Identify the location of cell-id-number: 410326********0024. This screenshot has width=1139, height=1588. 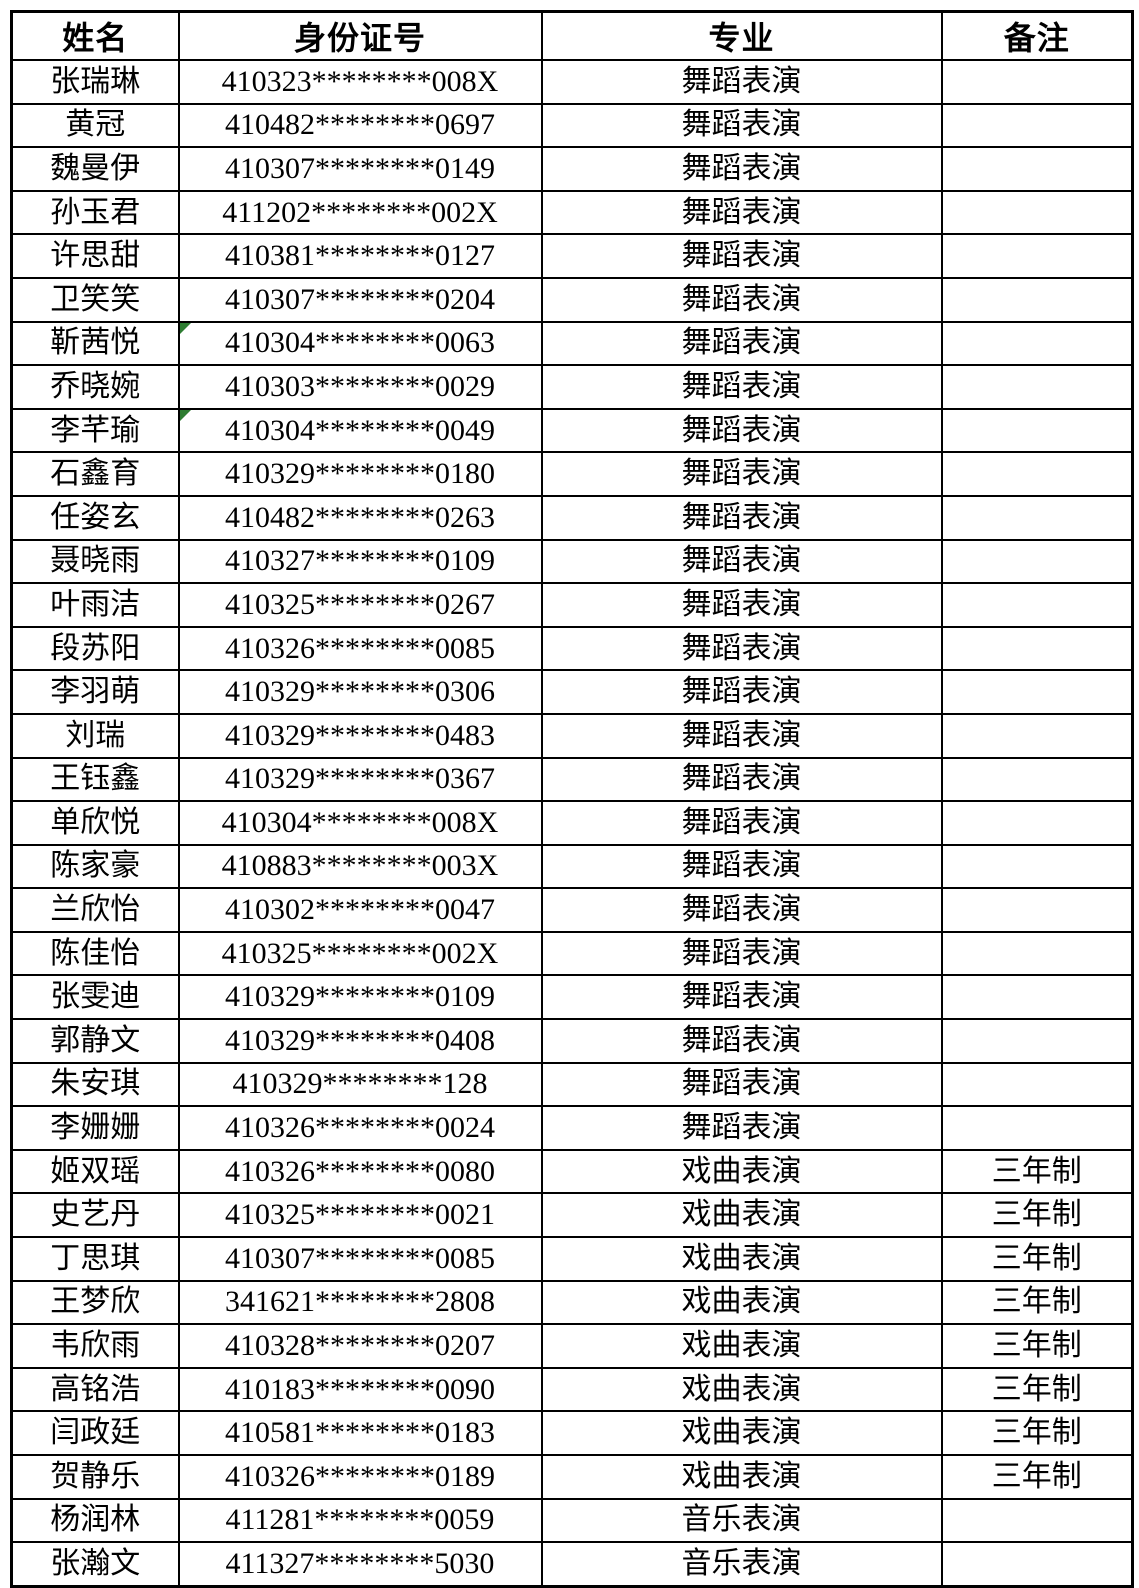
(360, 1128).